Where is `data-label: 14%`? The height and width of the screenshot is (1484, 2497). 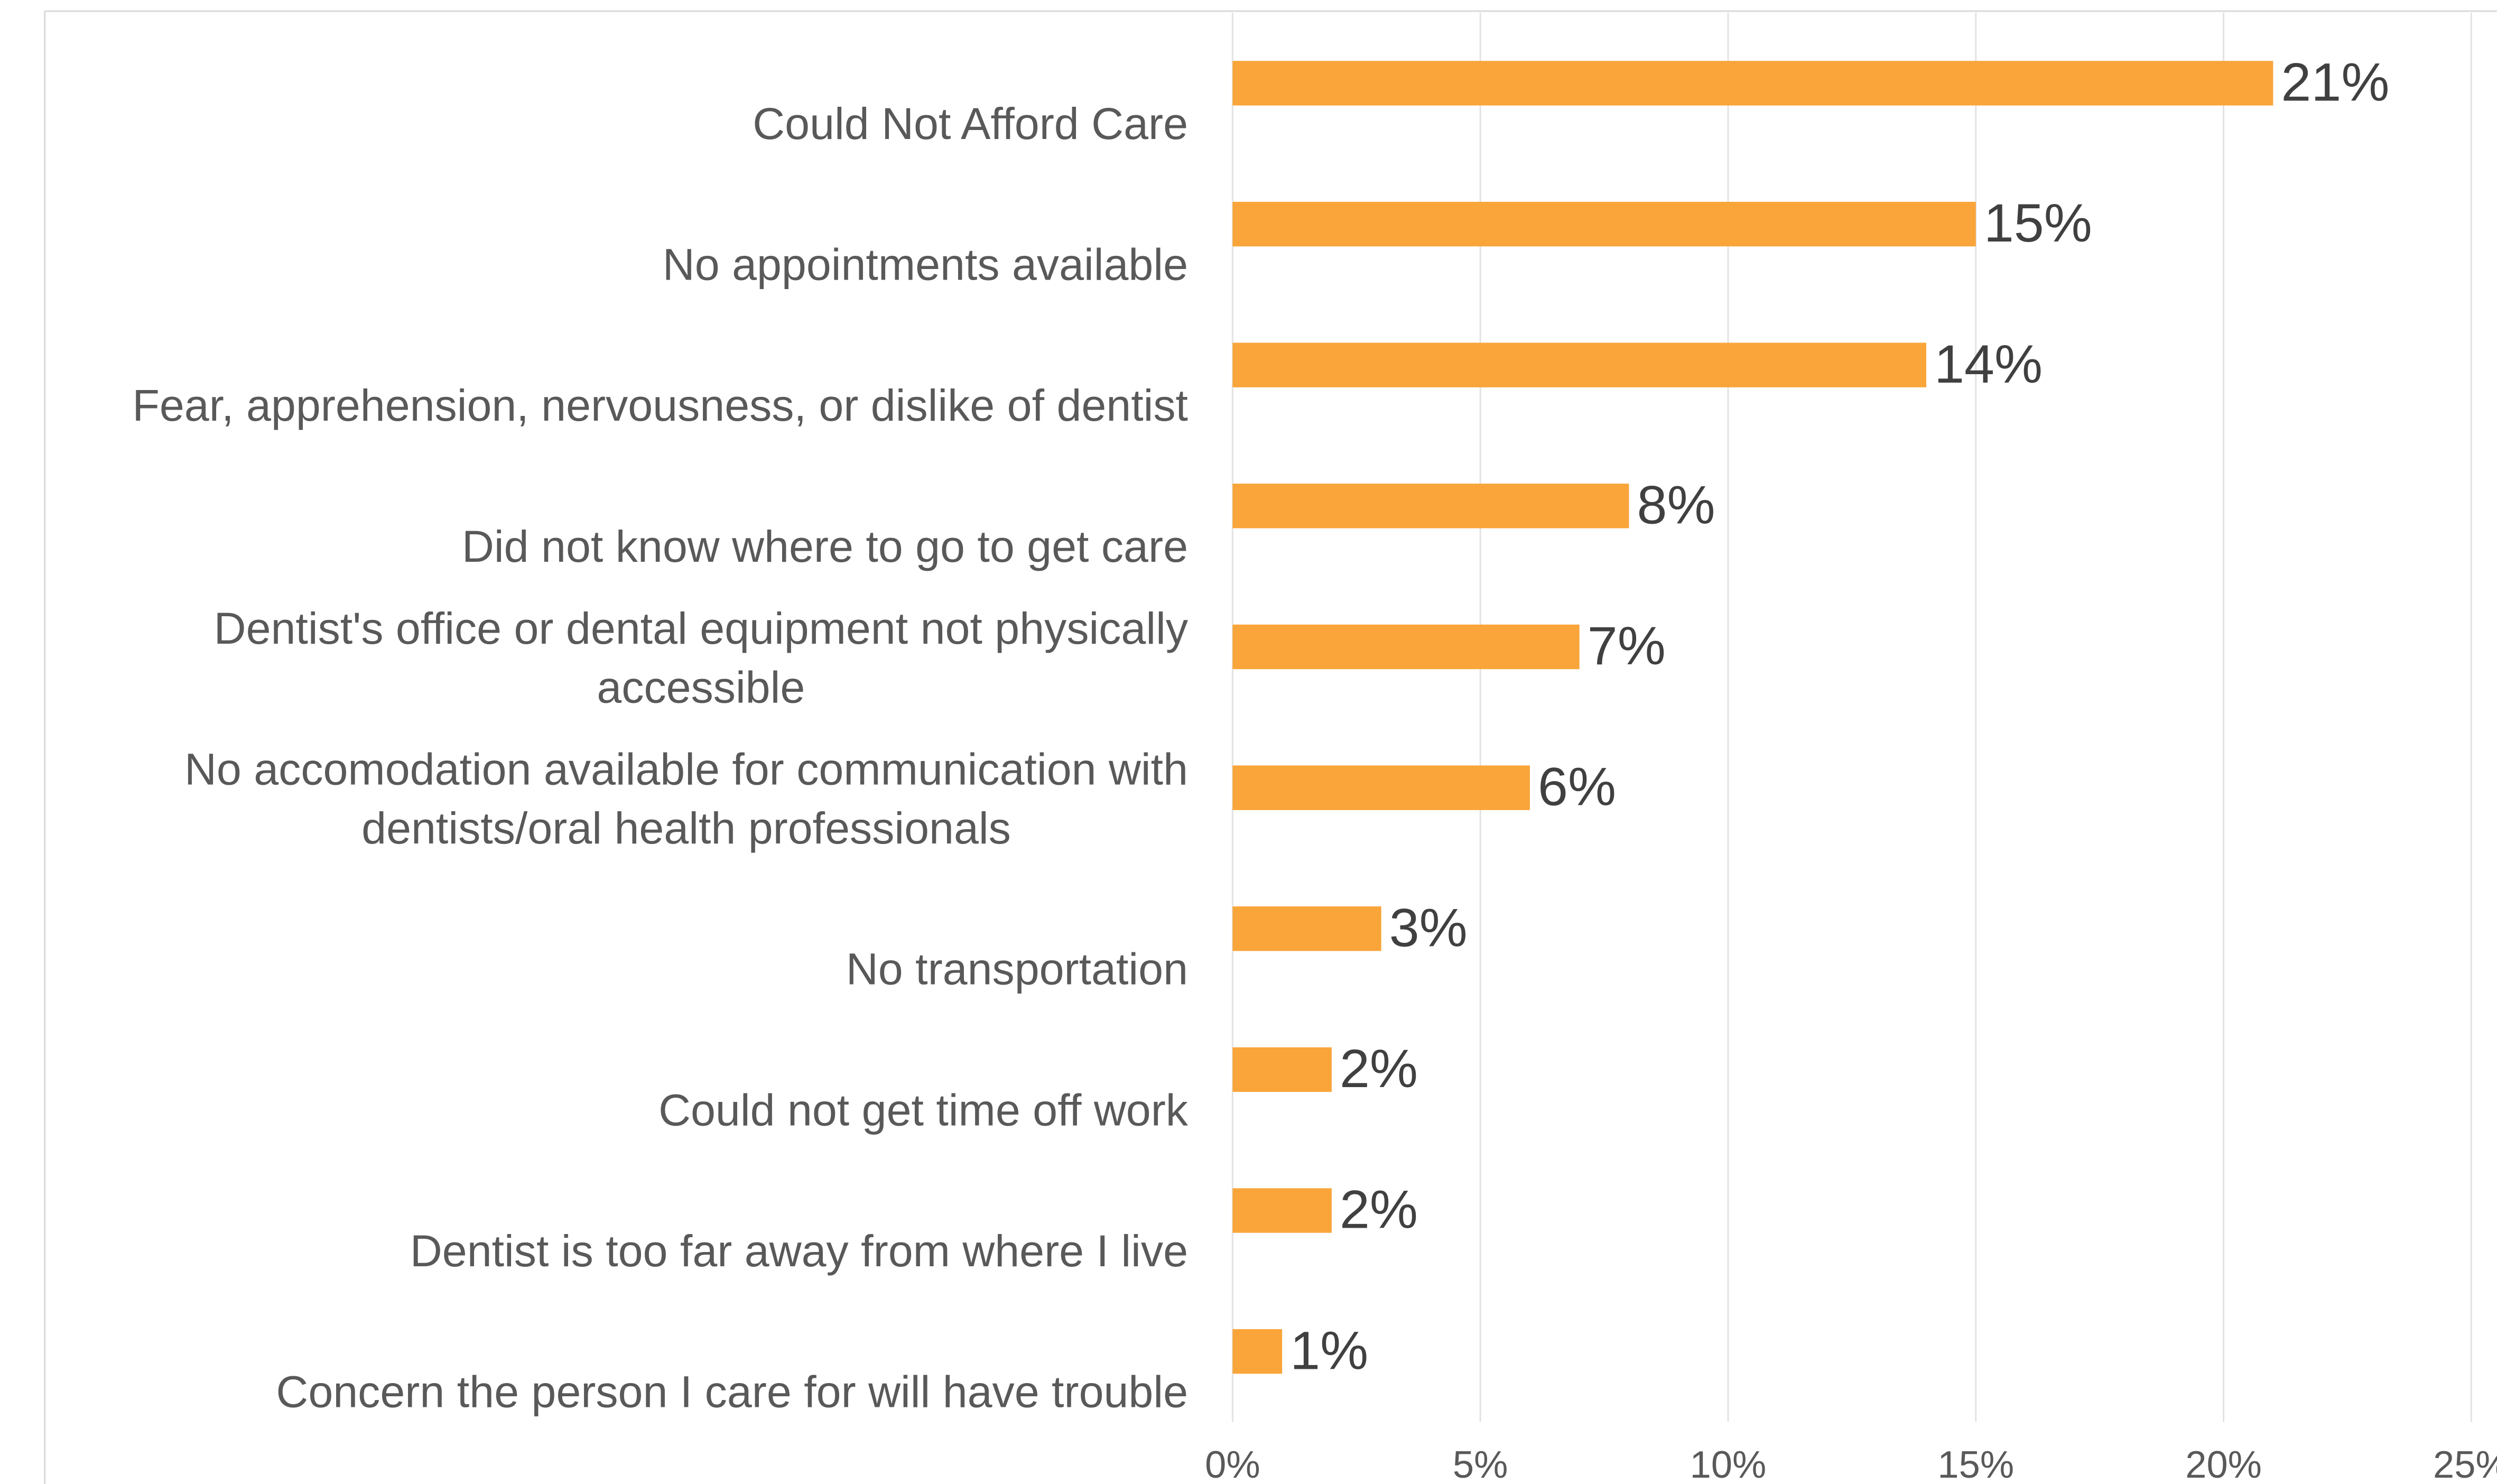 data-label: 14% is located at coordinates (1988, 363).